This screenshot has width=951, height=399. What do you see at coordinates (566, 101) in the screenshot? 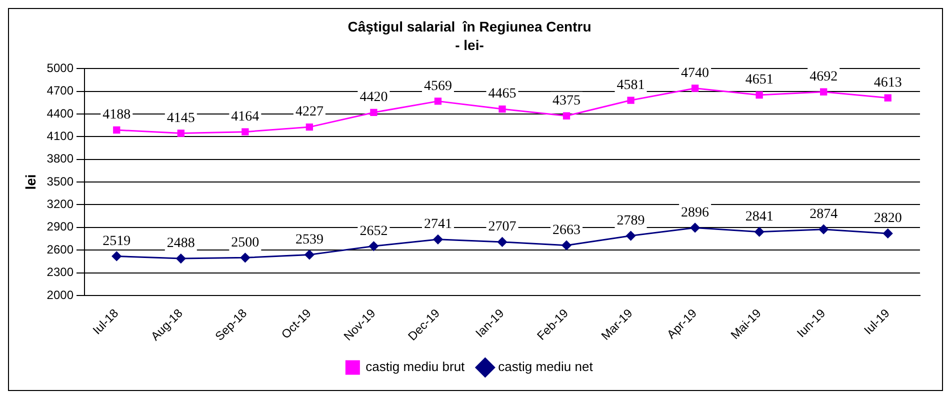
I see `data-label: 4375` at bounding box center [566, 101].